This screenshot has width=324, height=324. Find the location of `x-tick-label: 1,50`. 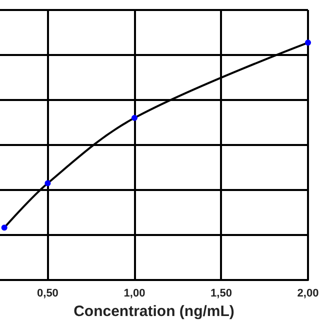

x-tick-label: 1,50 is located at coordinates (221, 294).